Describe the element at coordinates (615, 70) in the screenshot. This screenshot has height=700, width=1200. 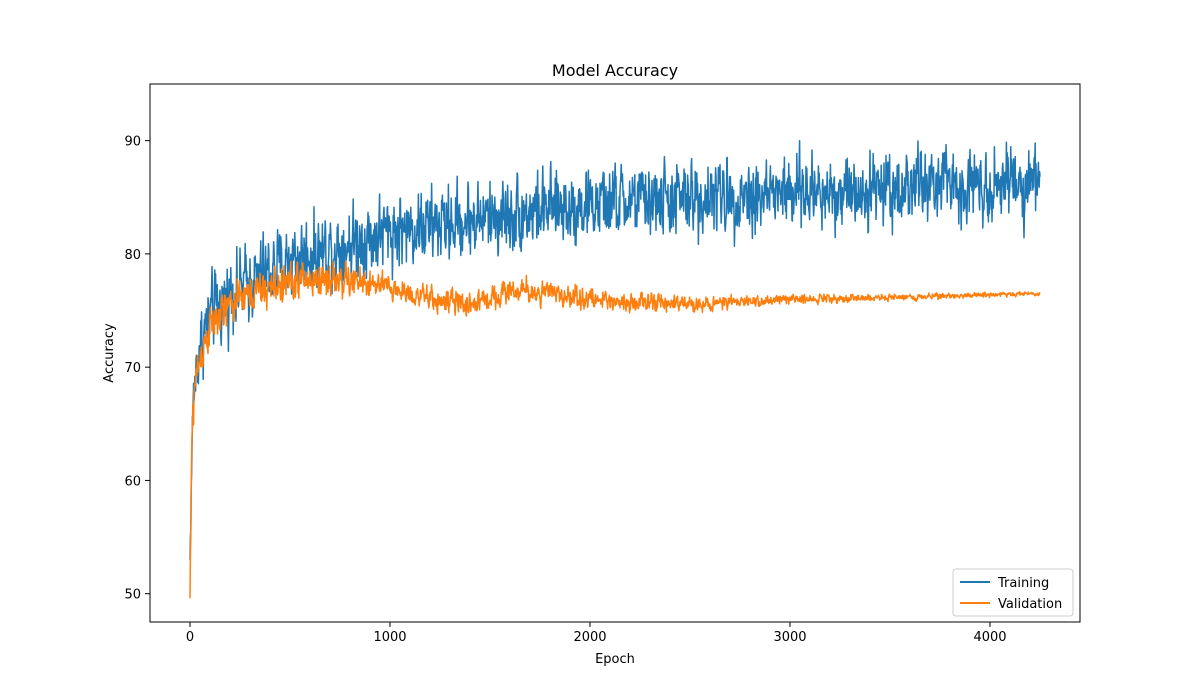
I see `chart-title: Model Accuracy` at that location.